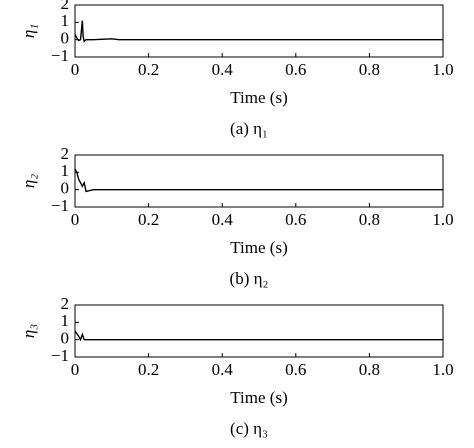  Describe the element at coordinates (28, 31) in the screenshot. I see `y-axis-label: η₁` at that location.